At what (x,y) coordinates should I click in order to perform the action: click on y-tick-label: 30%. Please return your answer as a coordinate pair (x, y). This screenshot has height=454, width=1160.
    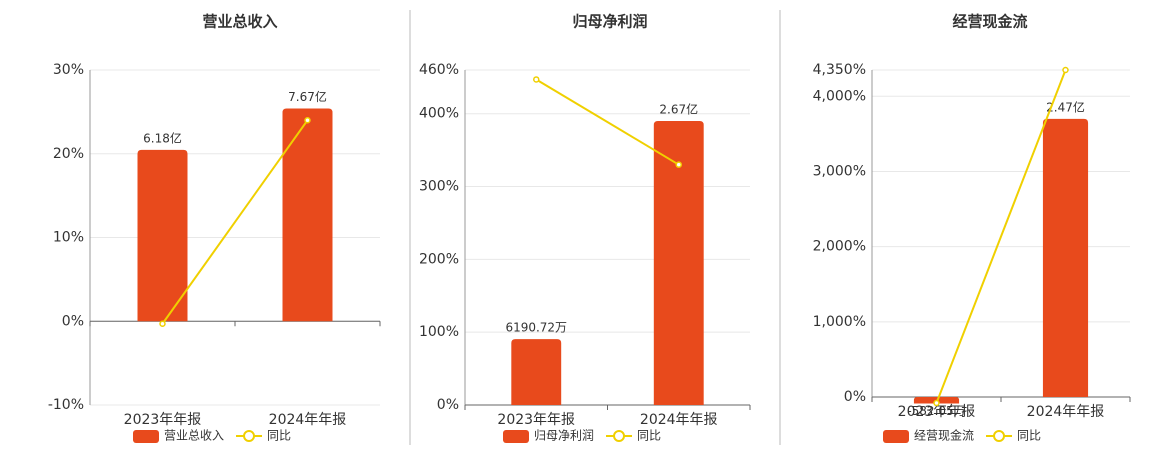
    Looking at the image, I should click on (68, 70).